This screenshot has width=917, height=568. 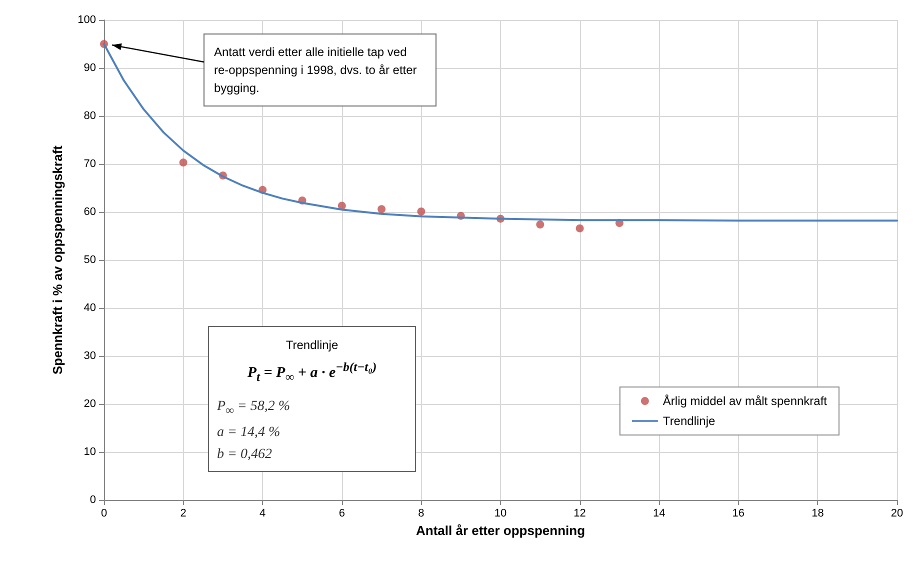 I want to click on x-tick-label: 18, so click(x=818, y=514).